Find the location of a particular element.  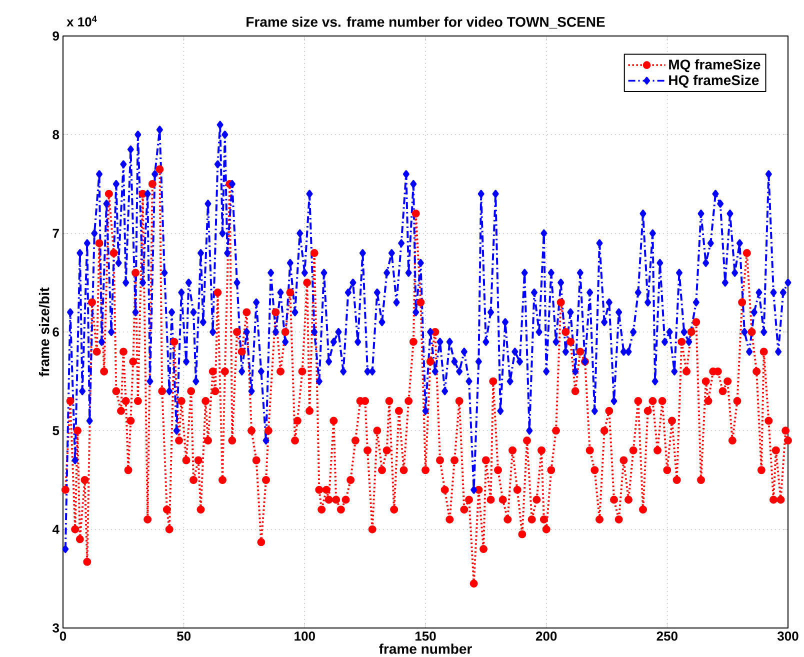

y-tick-label: 7 is located at coordinates (55, 233).